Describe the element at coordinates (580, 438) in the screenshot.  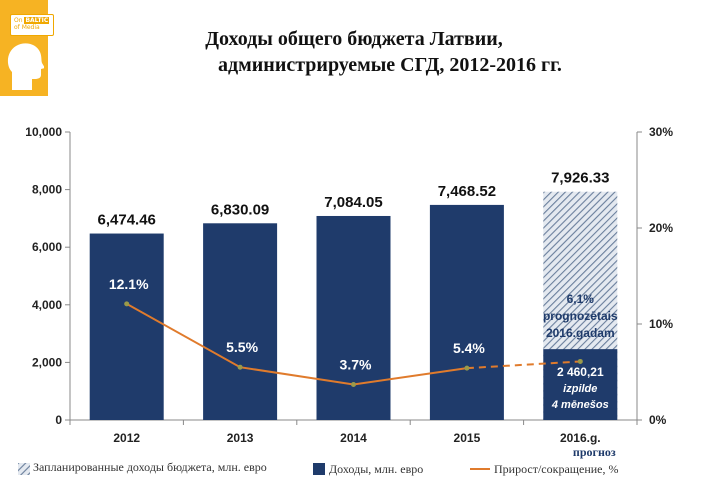
I see `x-tick-label: 2016.g.` at that location.